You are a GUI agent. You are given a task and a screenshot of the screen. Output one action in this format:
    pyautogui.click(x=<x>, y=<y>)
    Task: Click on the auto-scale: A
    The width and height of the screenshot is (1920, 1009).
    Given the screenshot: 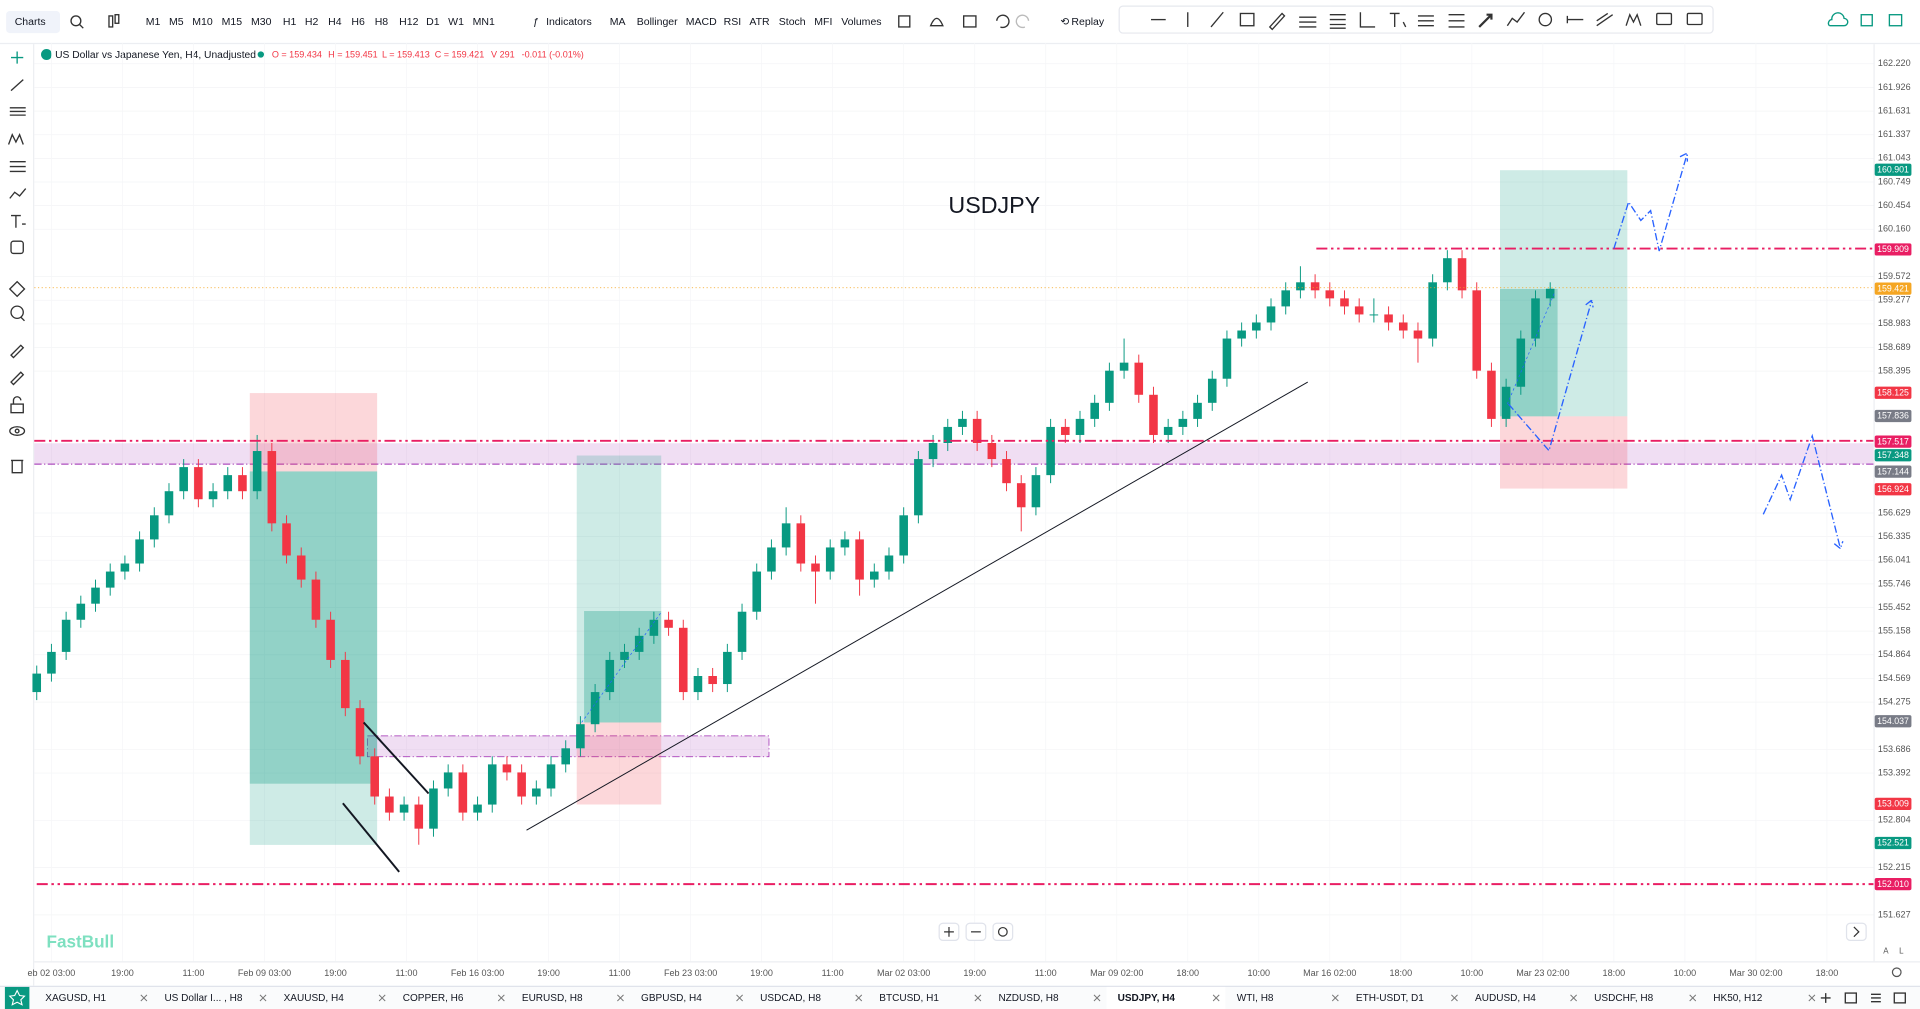 What is the action you would take?
    pyautogui.click(x=1886, y=951)
    